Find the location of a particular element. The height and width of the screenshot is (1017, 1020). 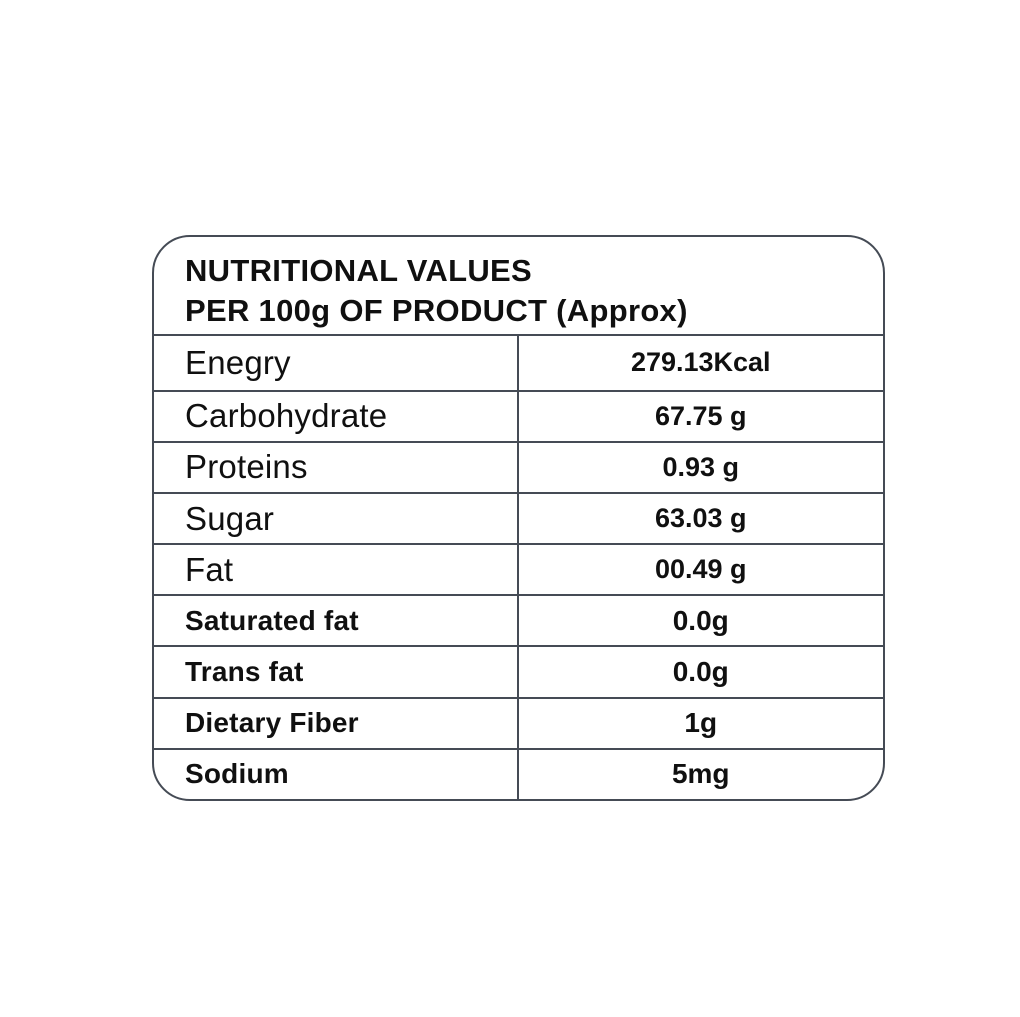

nutrient-name: Dietary Fiber is located at coordinates (336, 723).